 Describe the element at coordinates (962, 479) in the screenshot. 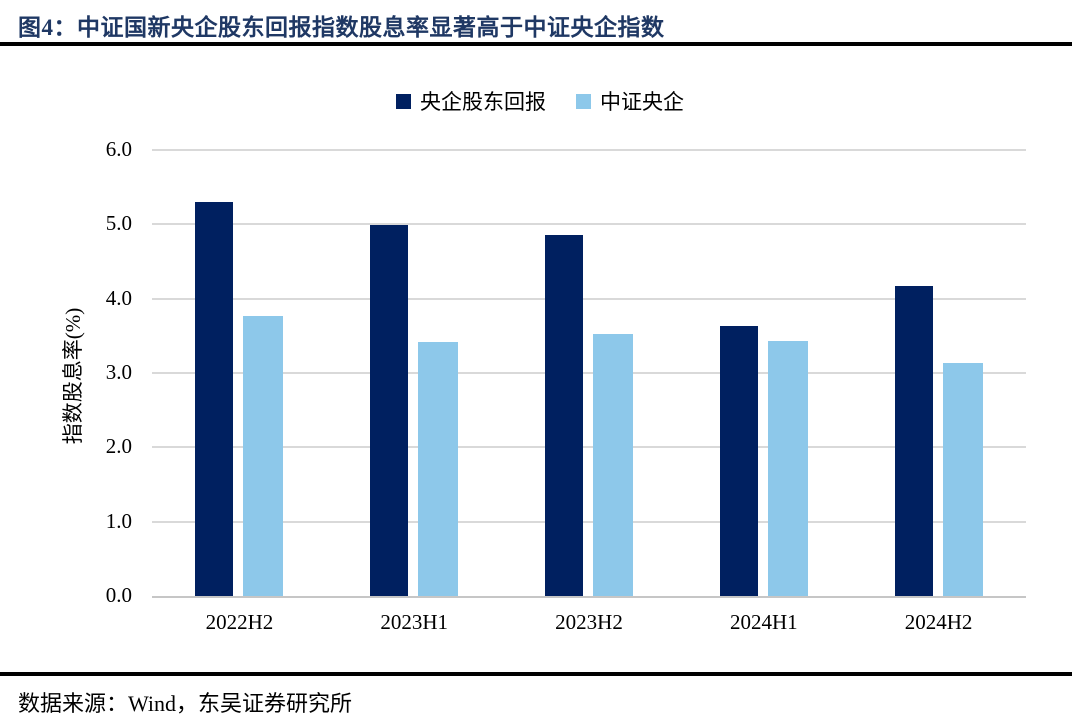

I see `bar-中证央企-2024H2` at that location.